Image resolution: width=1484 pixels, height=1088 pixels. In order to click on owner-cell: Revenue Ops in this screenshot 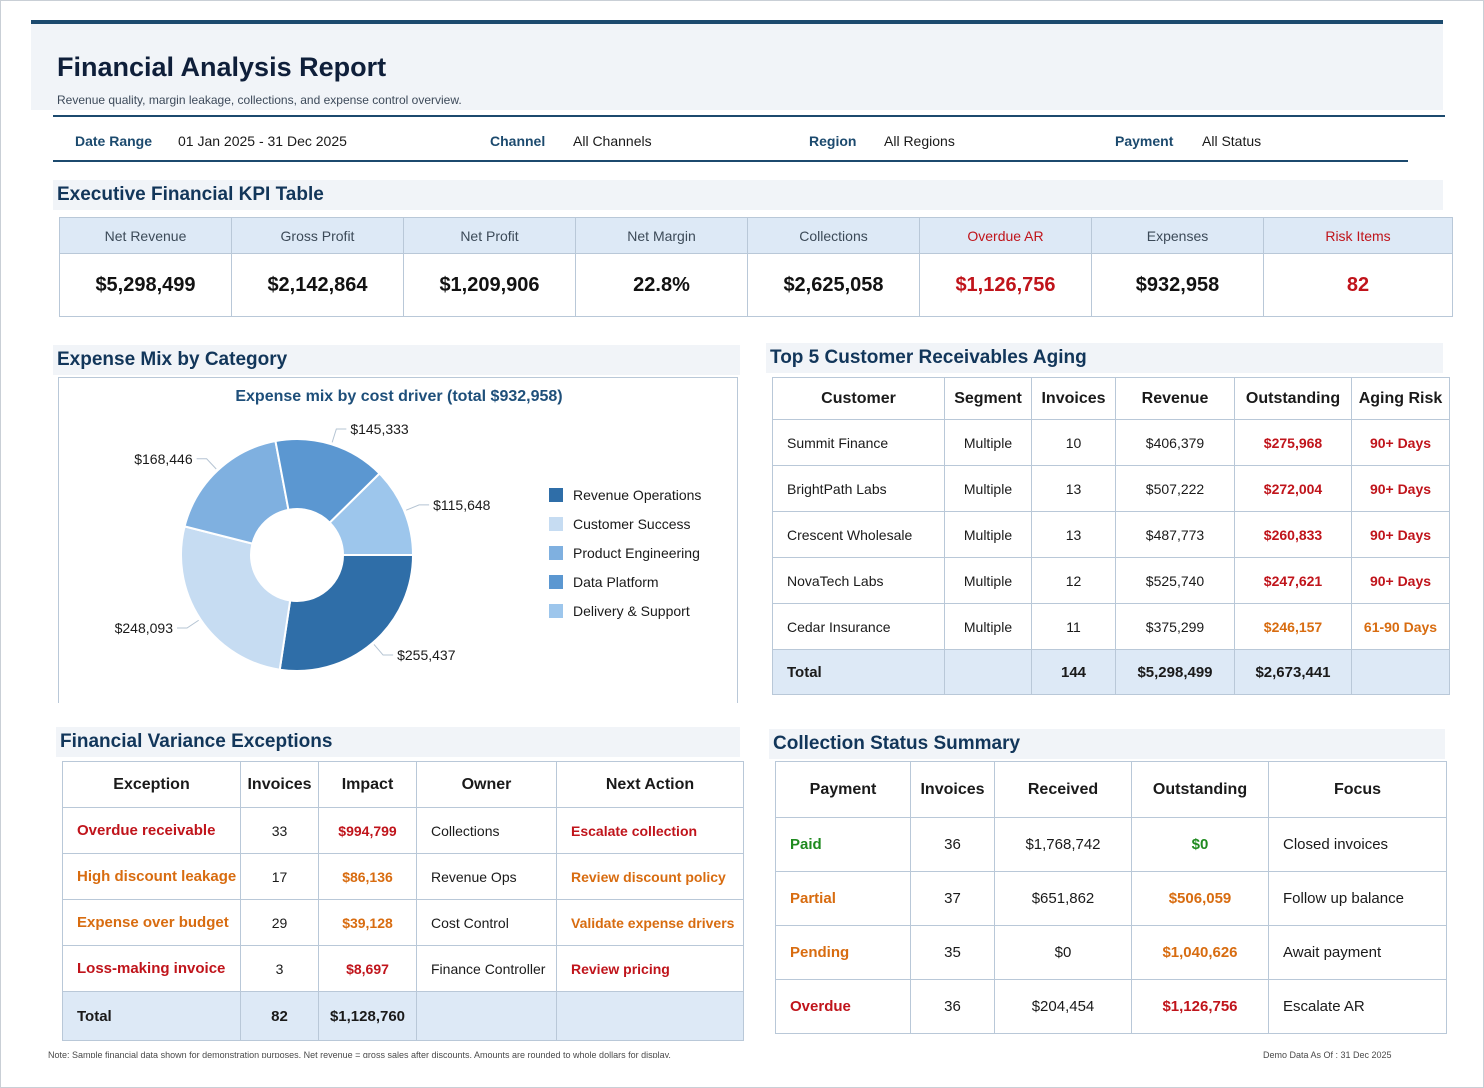, I will do `click(486, 876)`.